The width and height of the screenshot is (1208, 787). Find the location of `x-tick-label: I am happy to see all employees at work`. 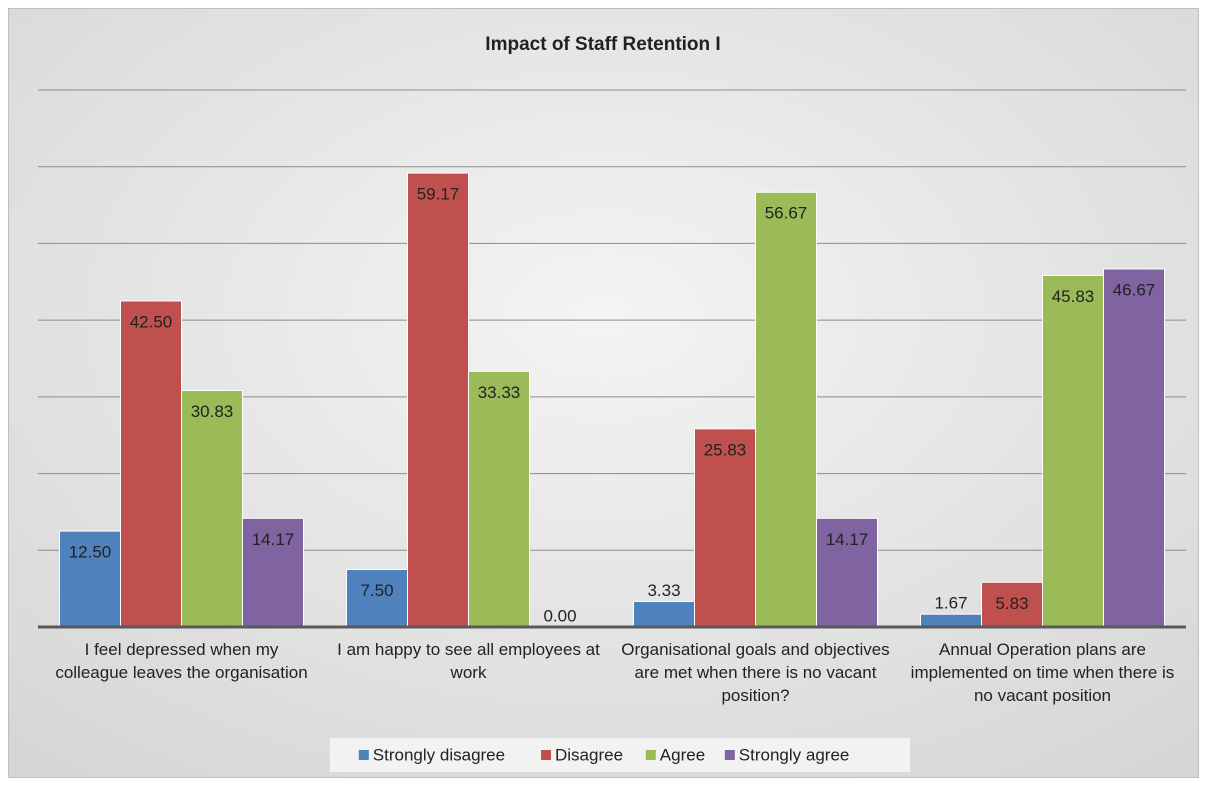

x-tick-label: I am happy to see all employees at work is located at coordinates (468, 661).